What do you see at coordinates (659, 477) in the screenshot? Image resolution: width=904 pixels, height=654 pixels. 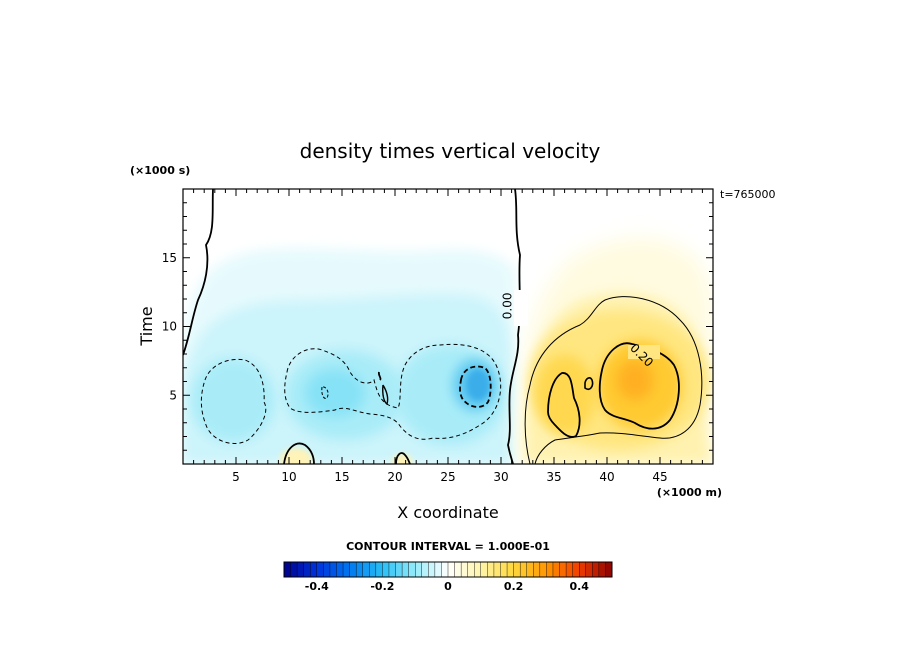 I see `x-tick-label: 45` at bounding box center [659, 477].